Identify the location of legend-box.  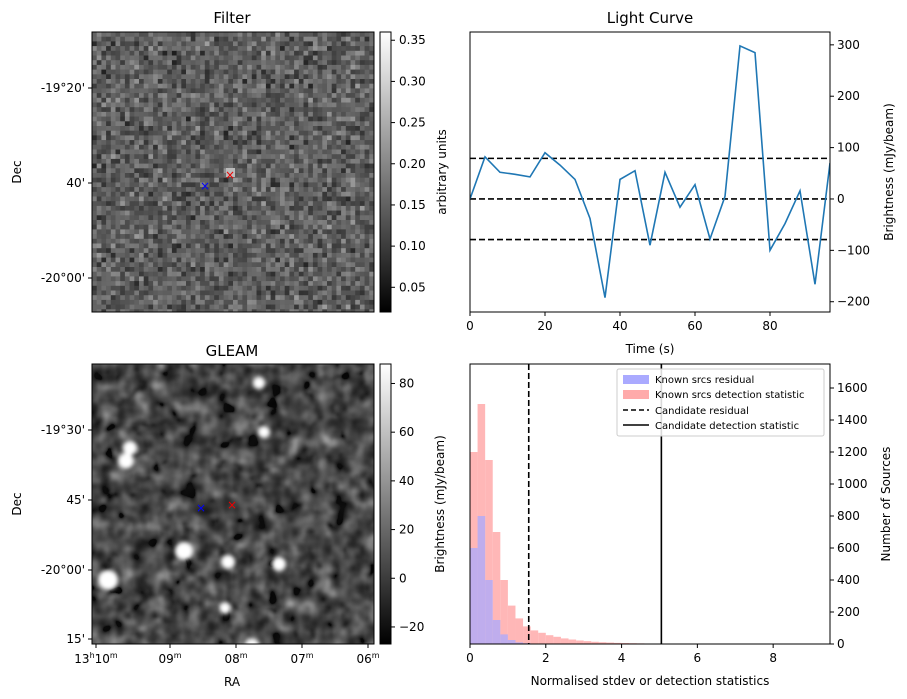
(720, 402).